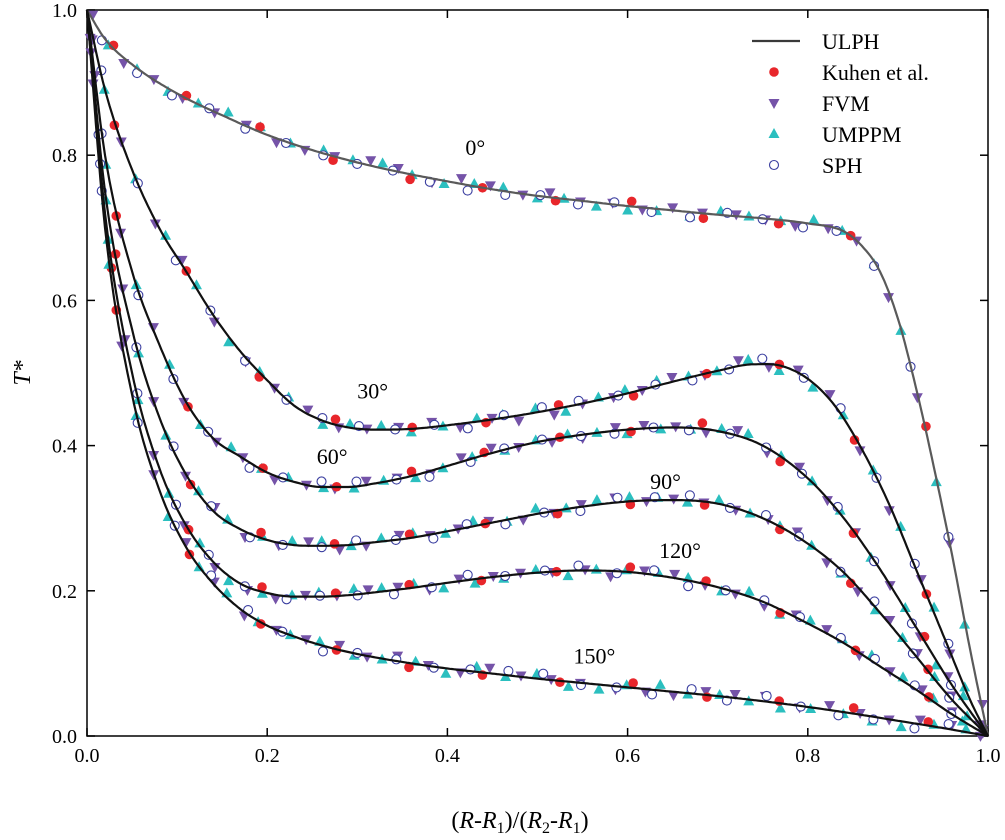  What do you see at coordinates (988, 756) in the screenshot?
I see `x-tick-label: 1.0` at bounding box center [988, 756].